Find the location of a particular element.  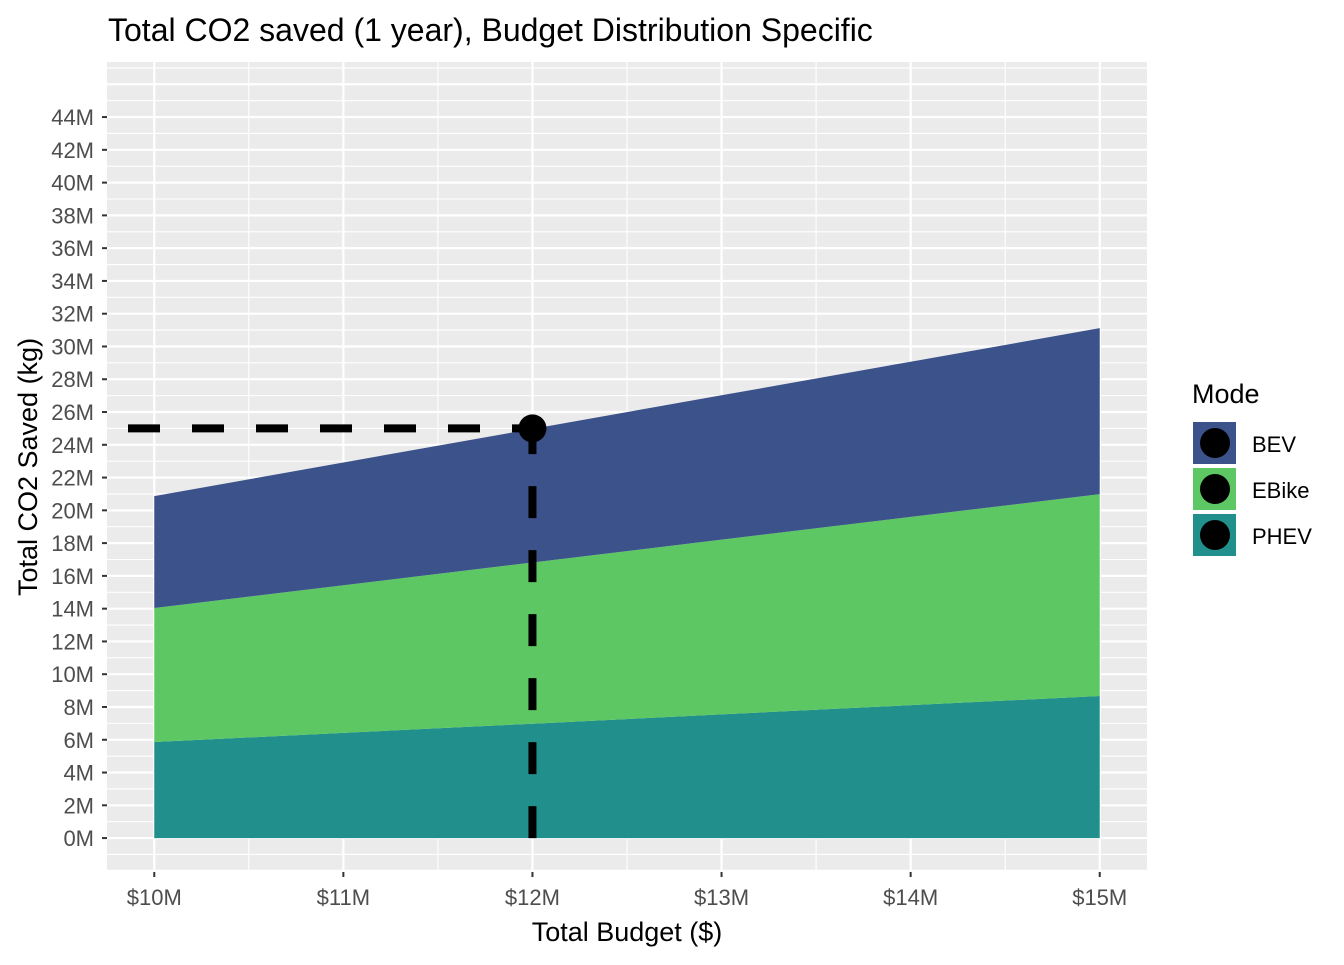

y-tick-label: 12M is located at coordinates (72, 641).